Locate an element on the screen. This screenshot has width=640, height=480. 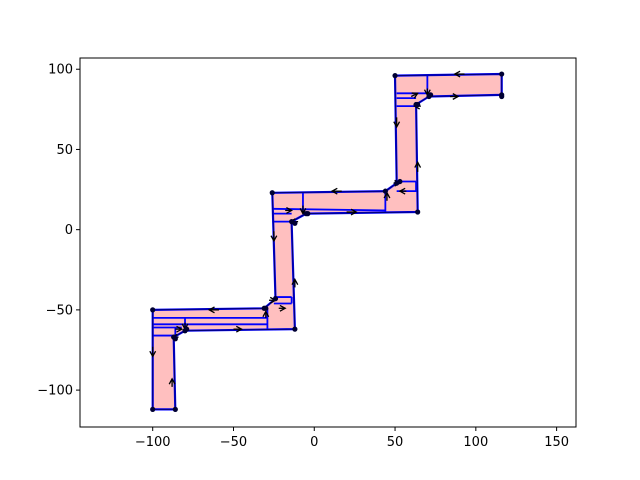
y-tick-label: −50 is located at coordinates (59, 310).